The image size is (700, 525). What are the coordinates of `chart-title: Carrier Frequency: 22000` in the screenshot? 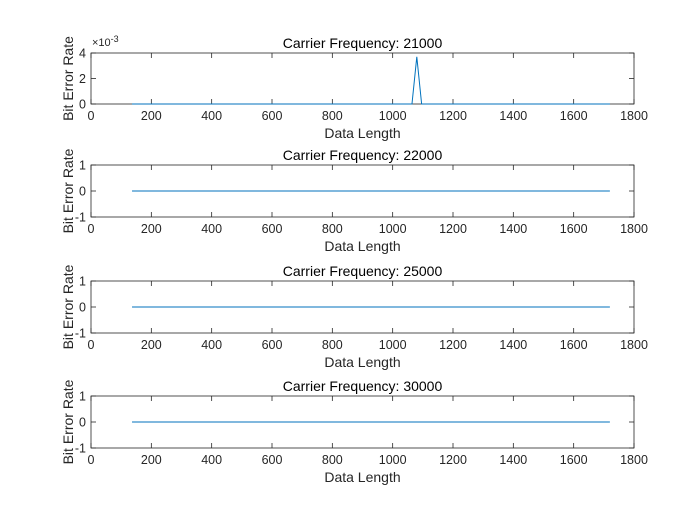 It's located at (363, 155).